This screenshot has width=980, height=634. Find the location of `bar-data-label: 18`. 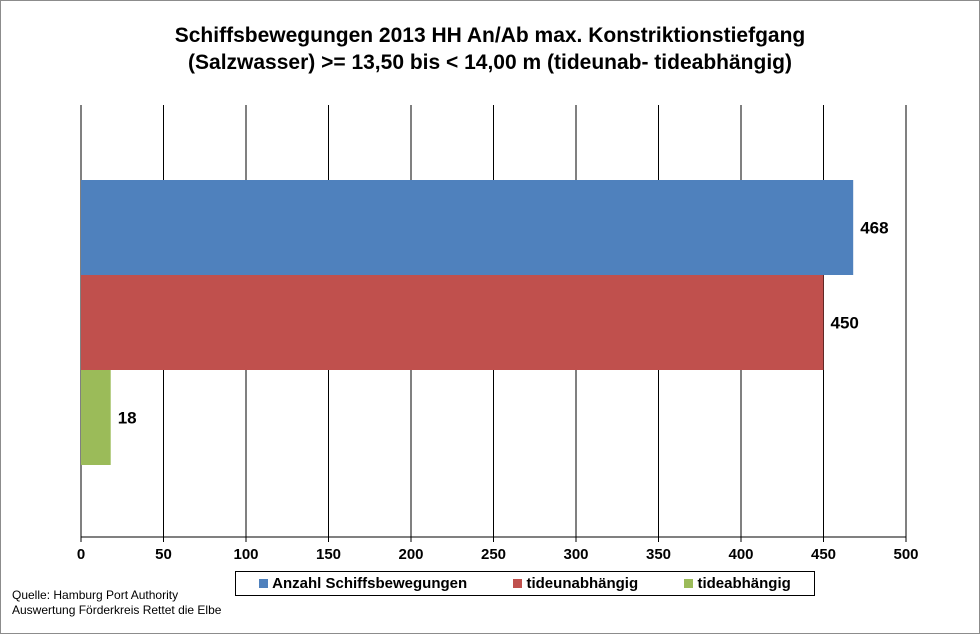

bar-data-label: 18 is located at coordinates (127, 418).